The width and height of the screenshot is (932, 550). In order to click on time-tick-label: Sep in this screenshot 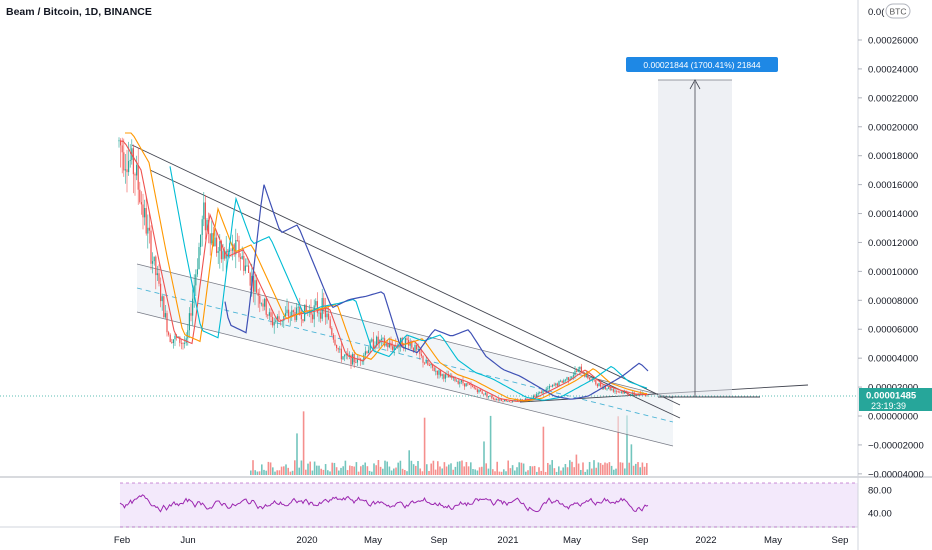, I will do `click(640, 540)`.